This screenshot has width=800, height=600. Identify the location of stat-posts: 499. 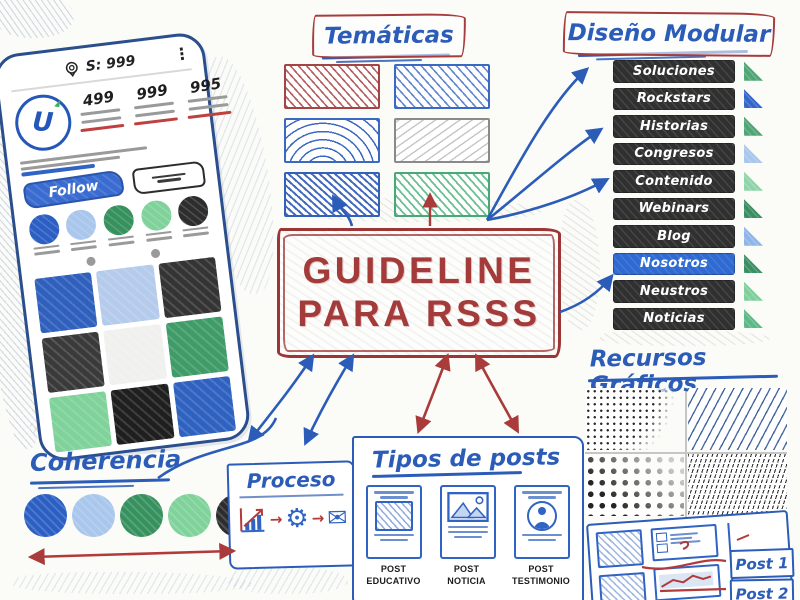
(100, 110).